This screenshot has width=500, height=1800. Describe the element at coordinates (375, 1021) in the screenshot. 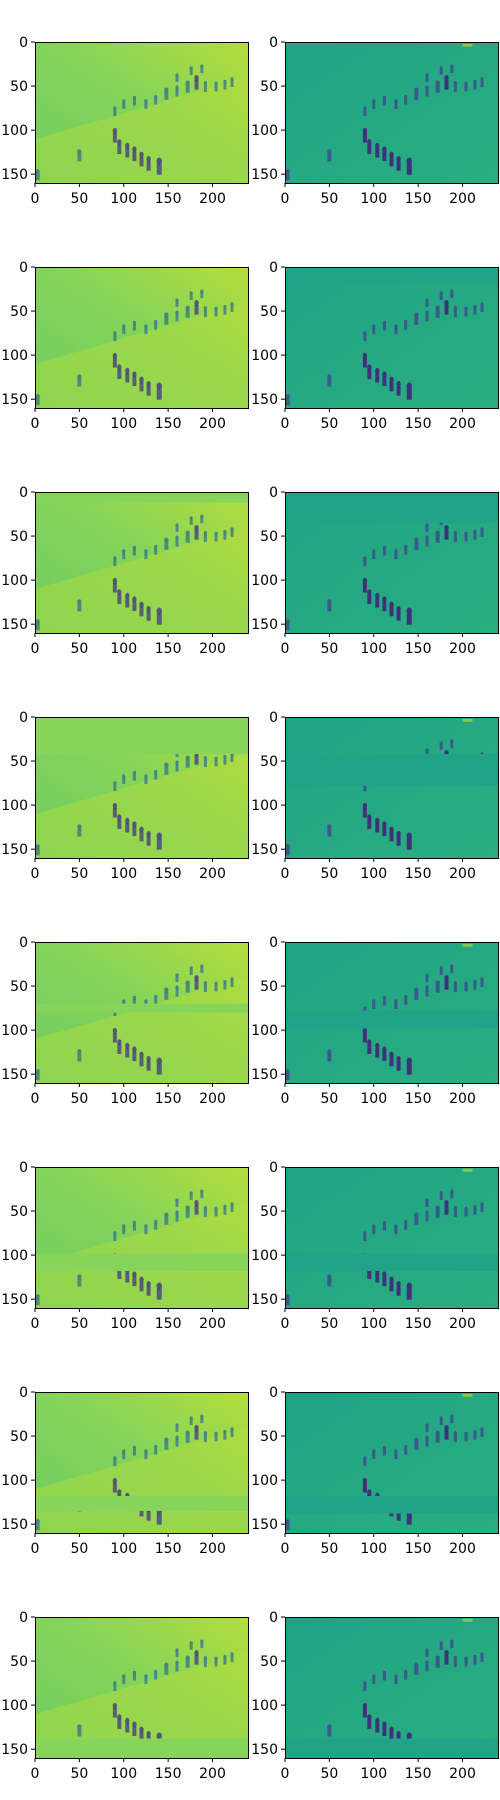

I see `panel-row5-right: 0 50 100 150 200 0 50 100 150` at that location.